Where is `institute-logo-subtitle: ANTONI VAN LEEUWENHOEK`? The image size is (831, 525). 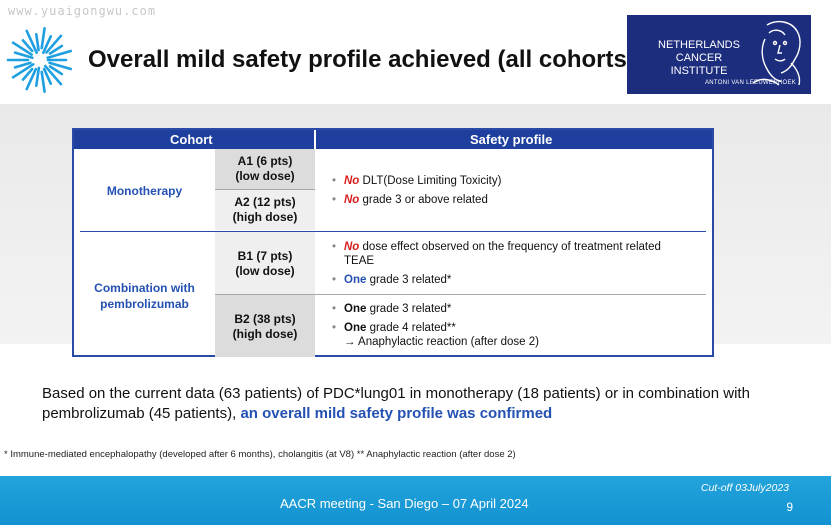
institute-logo-subtitle: ANTONI VAN LEEUWENHOEK is located at coordinates (751, 83).